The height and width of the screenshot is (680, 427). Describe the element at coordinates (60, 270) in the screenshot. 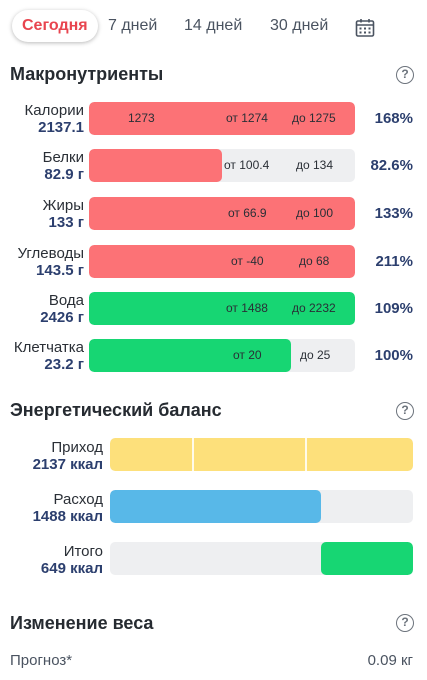

I see `macro-value: 143.5 г` at that location.